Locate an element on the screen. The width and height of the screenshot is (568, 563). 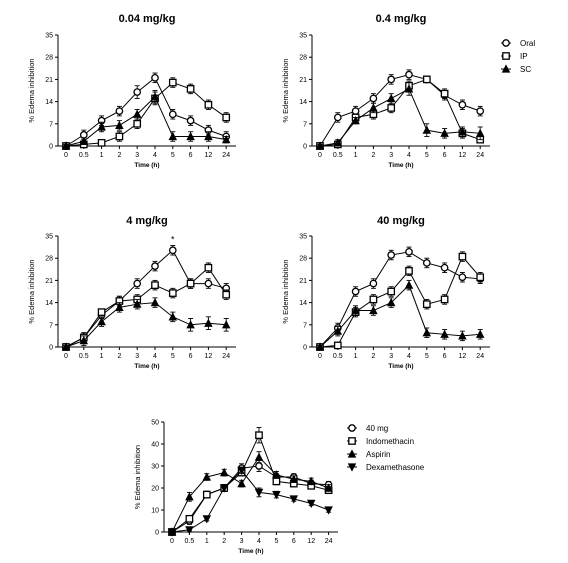
x-tick-label: 6 is located at coordinates (191, 356).